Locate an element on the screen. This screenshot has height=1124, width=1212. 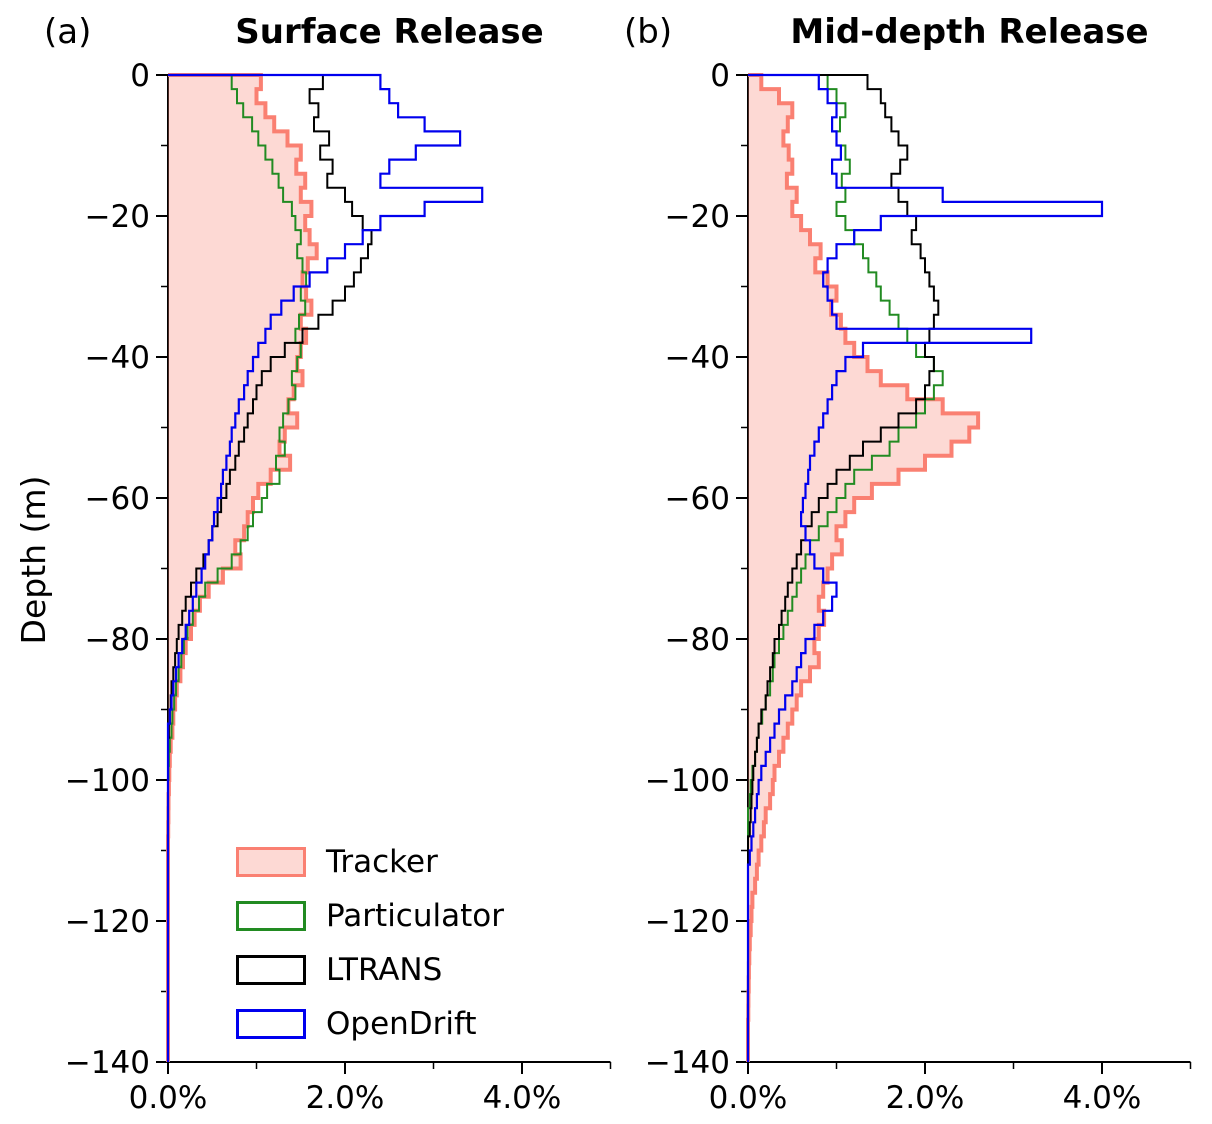
legend-label-opendrift: OpenDrift is located at coordinates (401, 1024).